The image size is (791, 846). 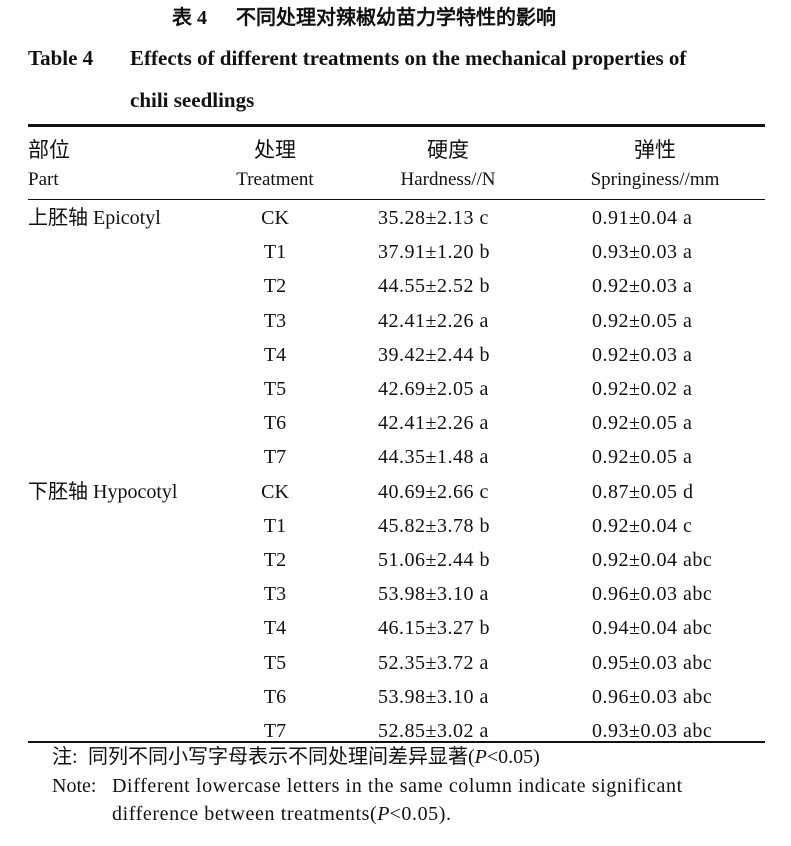 What do you see at coordinates (434, 252) in the screenshot?
I see `hardness: 37.91±1.20 b` at bounding box center [434, 252].